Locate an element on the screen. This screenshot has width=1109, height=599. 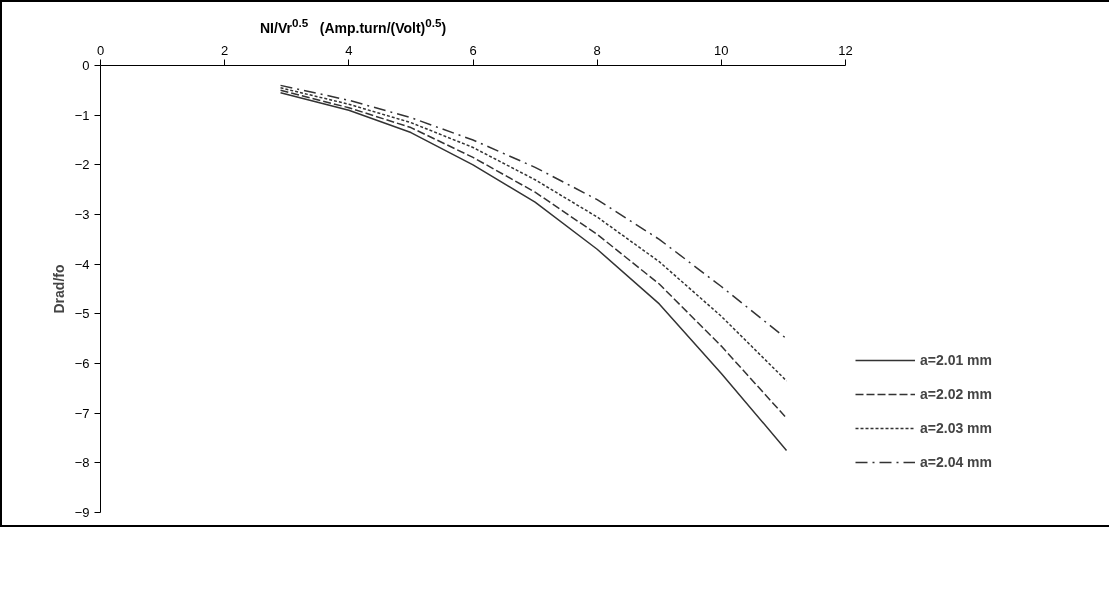
x-tick-label: 12 is located at coordinates (845, 50).